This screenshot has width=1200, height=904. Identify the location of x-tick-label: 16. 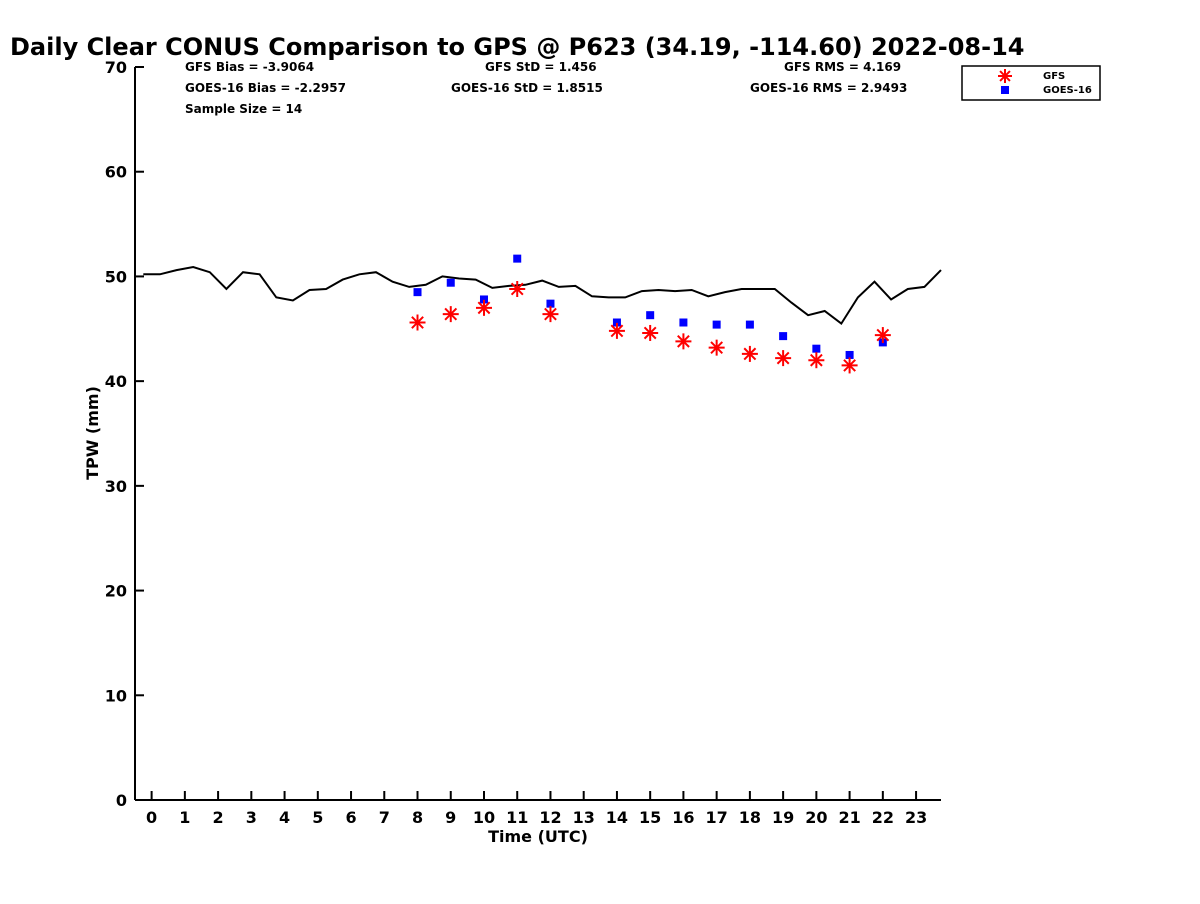
(683, 817).